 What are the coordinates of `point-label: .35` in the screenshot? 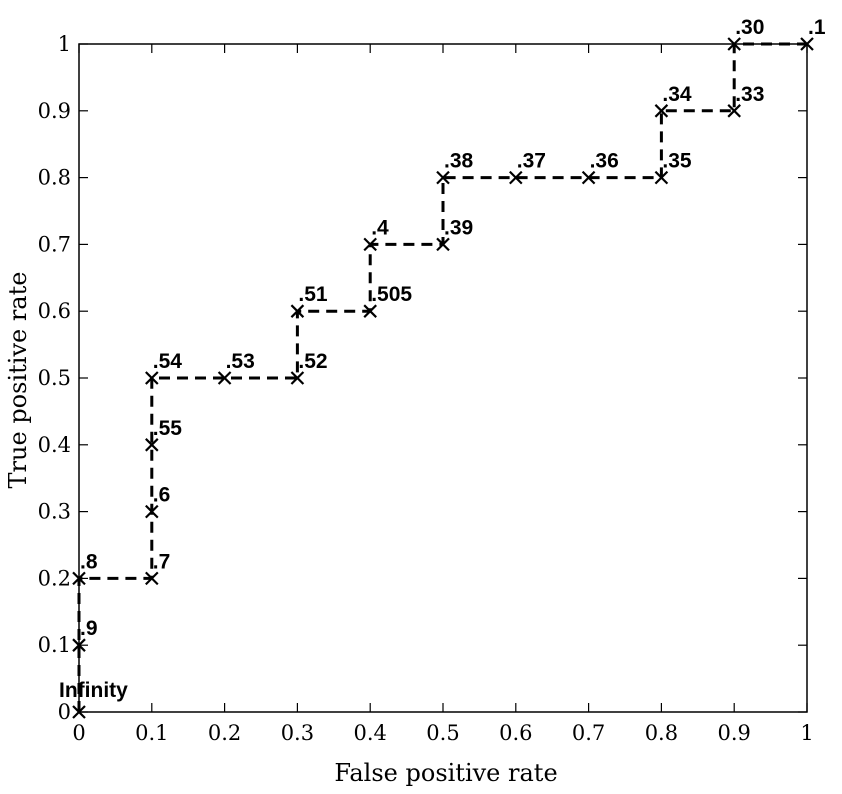 It's located at (677, 161).